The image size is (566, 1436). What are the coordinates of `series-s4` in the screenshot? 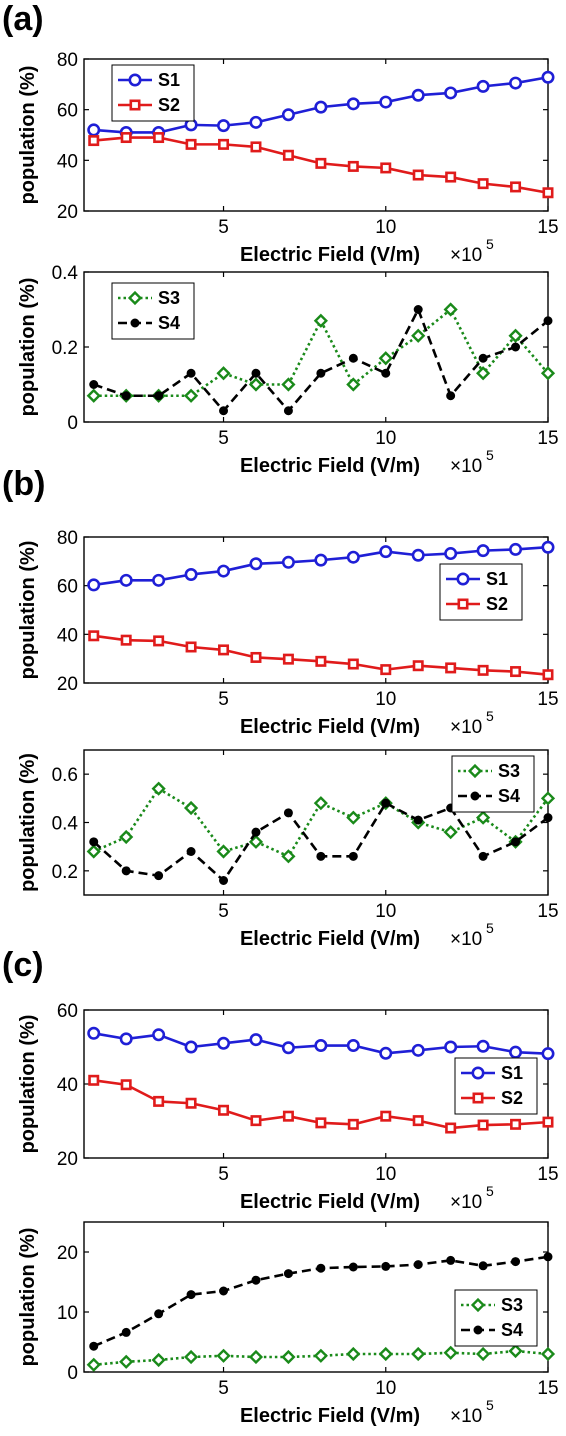 It's located at (321, 1301).